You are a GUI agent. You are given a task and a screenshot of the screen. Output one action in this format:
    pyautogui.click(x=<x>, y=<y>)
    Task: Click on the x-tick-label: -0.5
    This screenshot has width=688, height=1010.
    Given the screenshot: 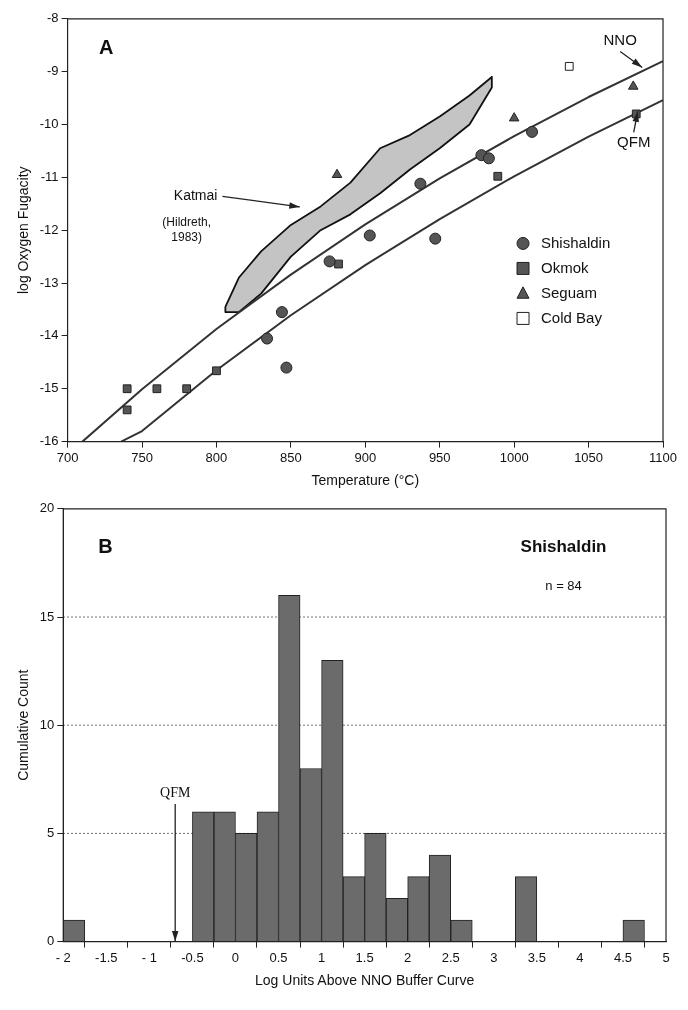 What is the action you would take?
    pyautogui.click(x=192, y=957)
    